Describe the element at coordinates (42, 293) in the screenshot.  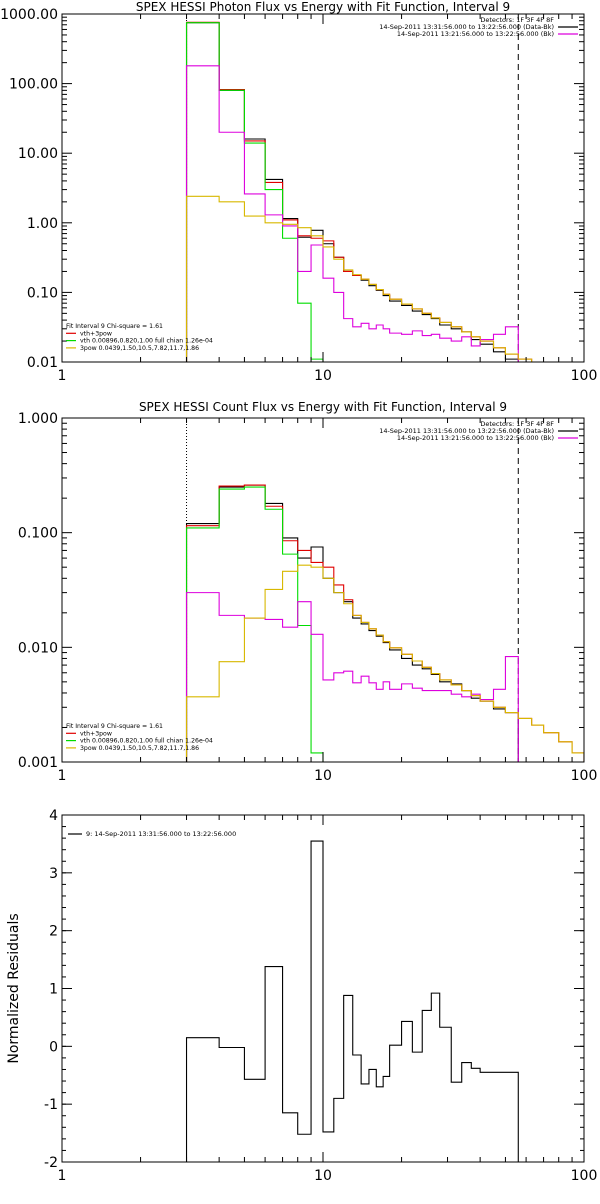
I see `y-tick-label: 0.10` at that location.